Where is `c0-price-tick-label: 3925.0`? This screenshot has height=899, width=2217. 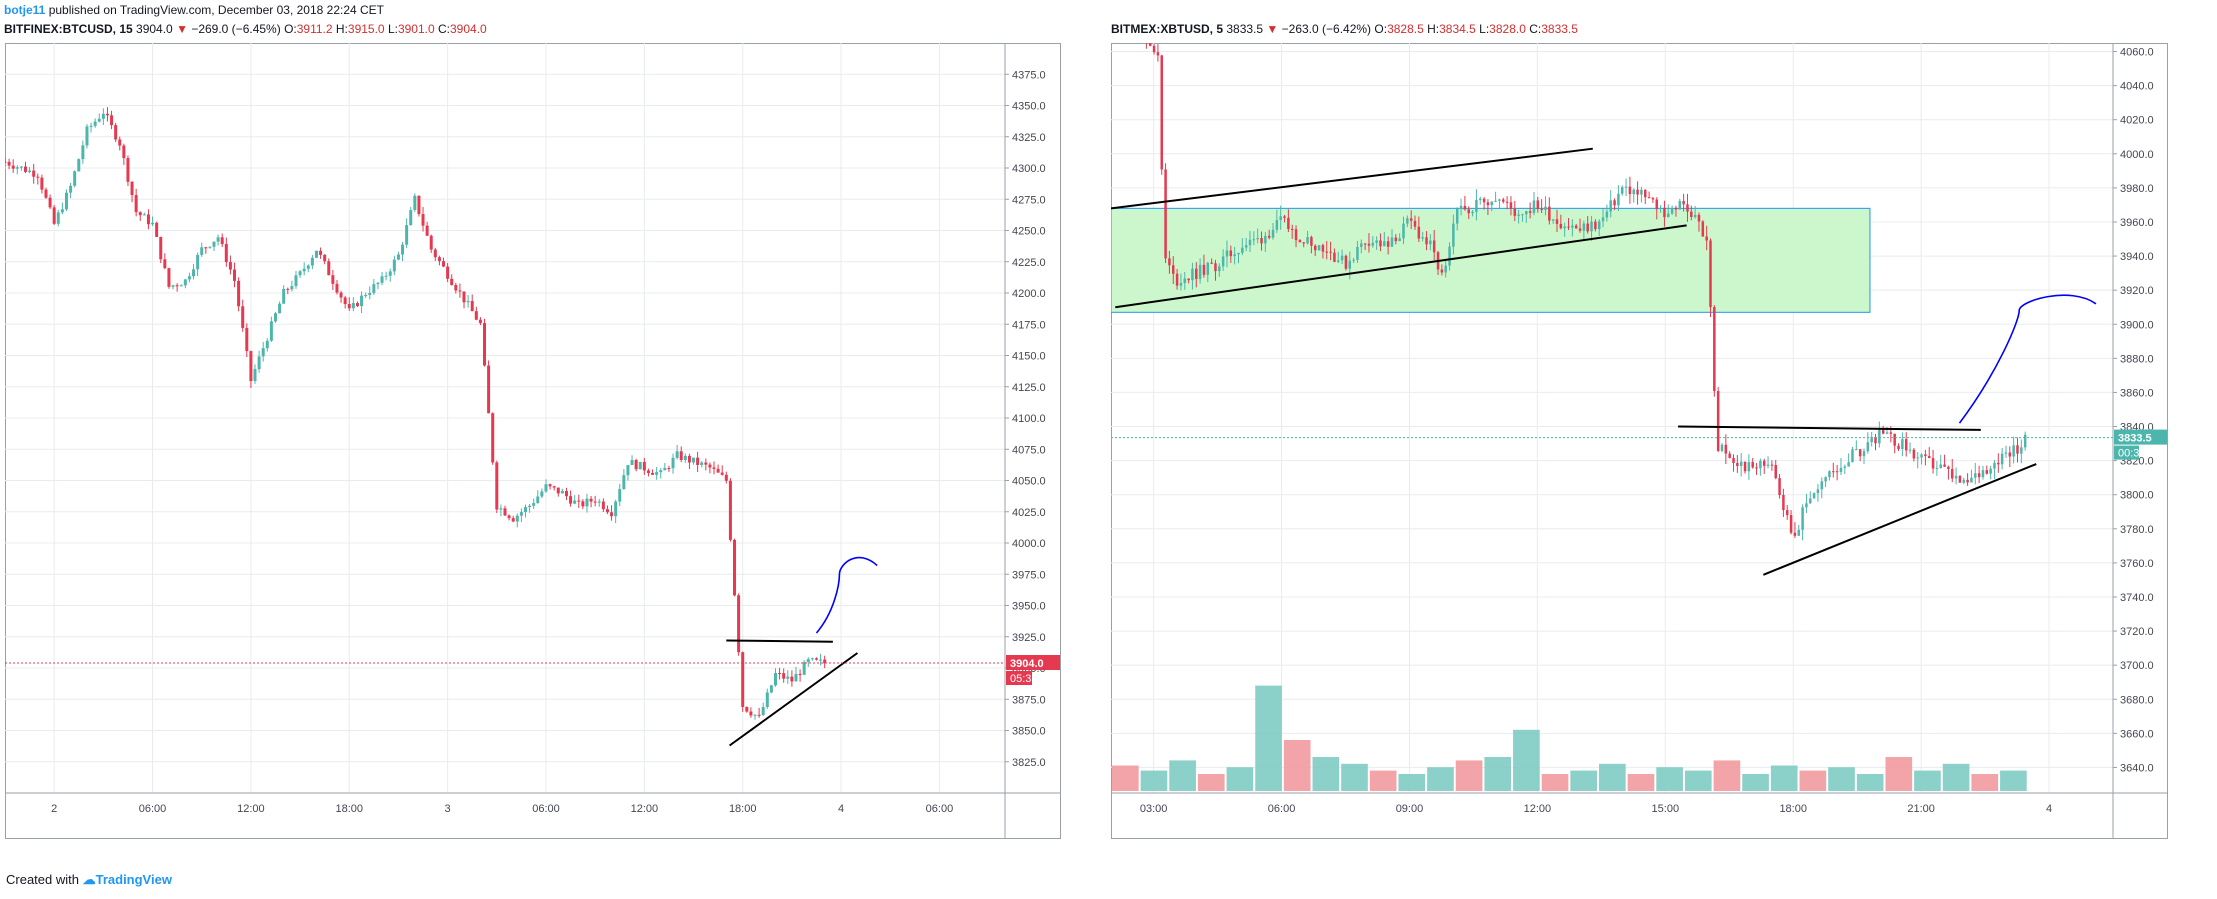
c0-price-tick-label: 3925.0 is located at coordinates (1029, 638).